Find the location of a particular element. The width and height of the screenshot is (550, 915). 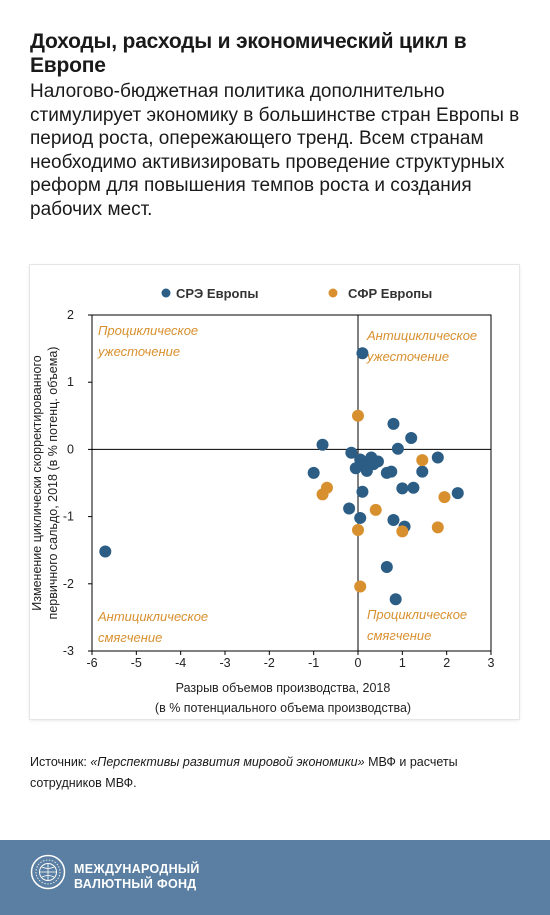

x-tick-label: -6 is located at coordinates (91, 663).